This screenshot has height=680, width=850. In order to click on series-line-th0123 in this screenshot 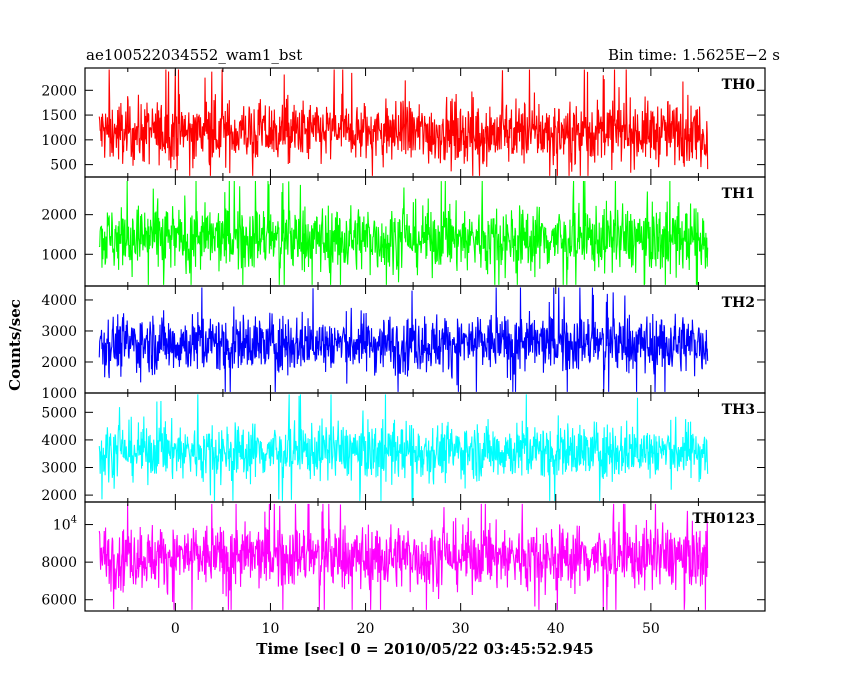, I will do `click(403, 556)`.